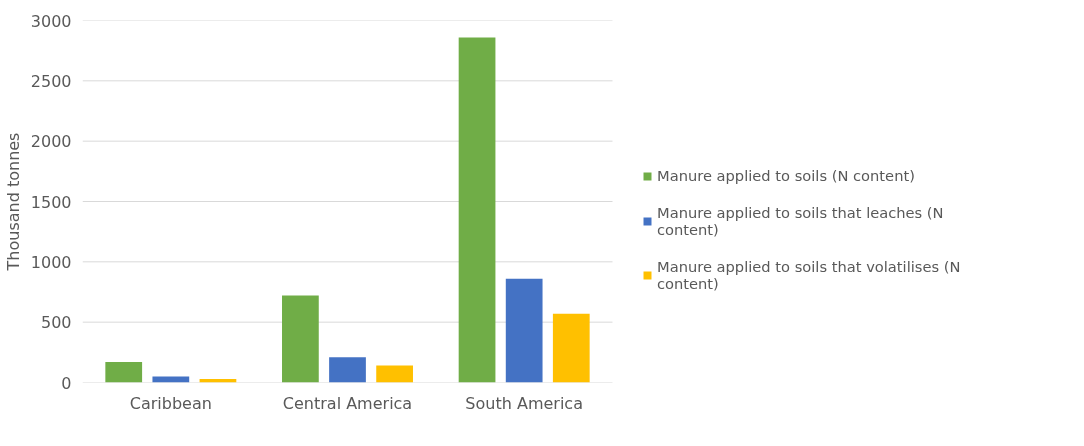  I want to click on y-tick-label: 1500, so click(51, 202).